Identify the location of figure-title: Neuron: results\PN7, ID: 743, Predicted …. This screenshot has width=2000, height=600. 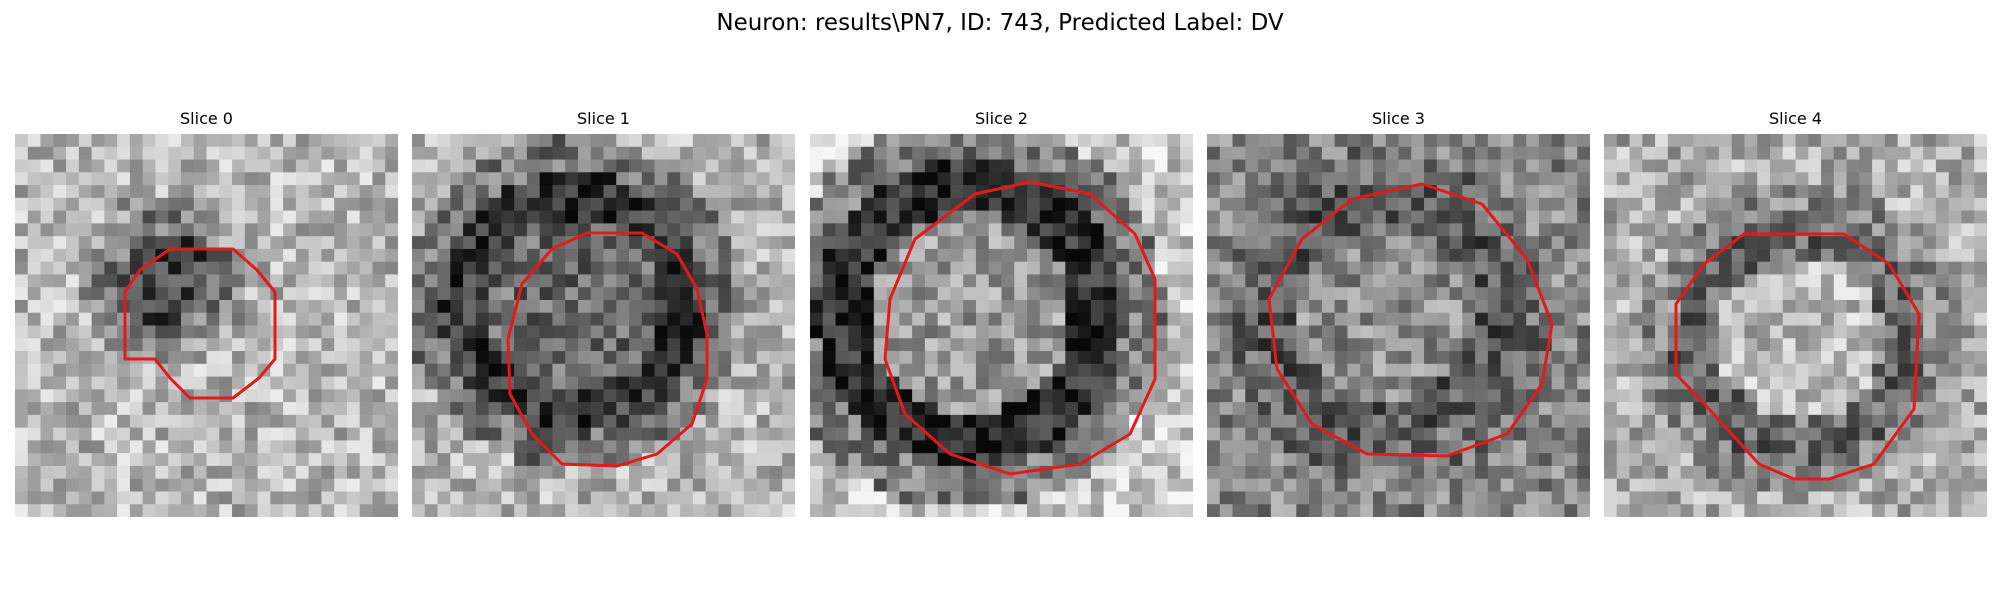
(1000, 23).